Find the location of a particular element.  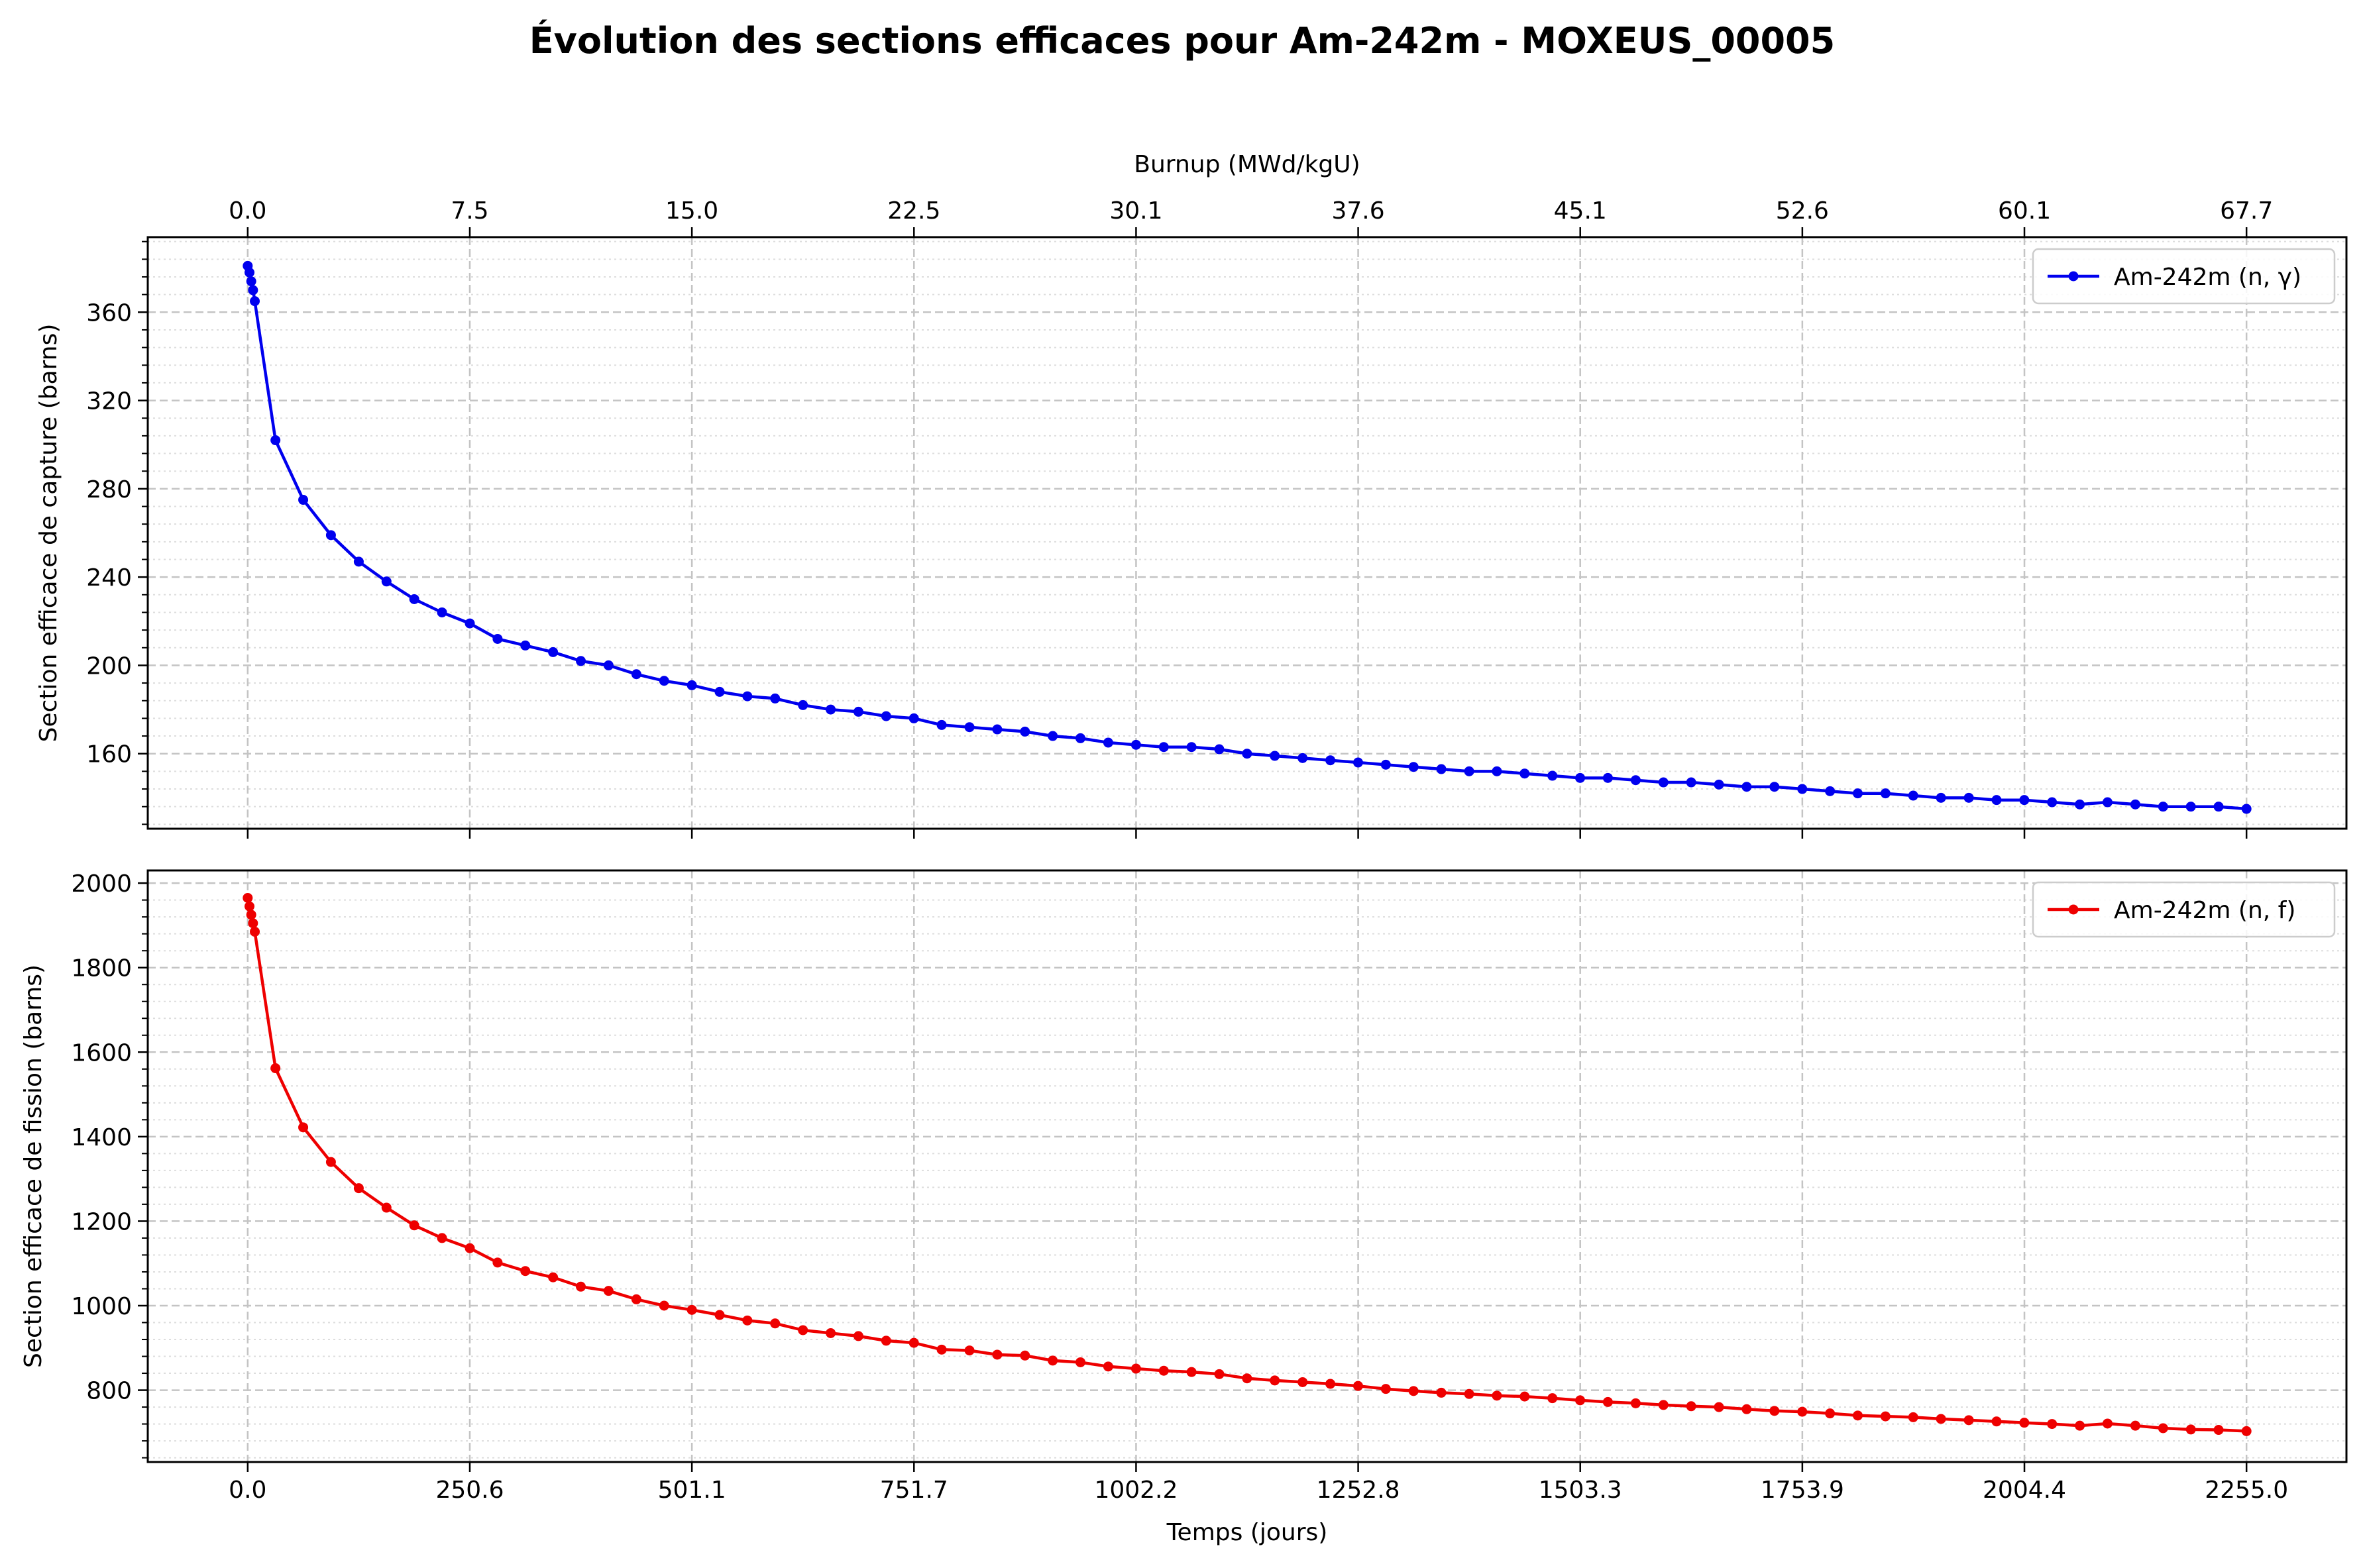

top-x-tick-label: 52.6 is located at coordinates (1802, 211).